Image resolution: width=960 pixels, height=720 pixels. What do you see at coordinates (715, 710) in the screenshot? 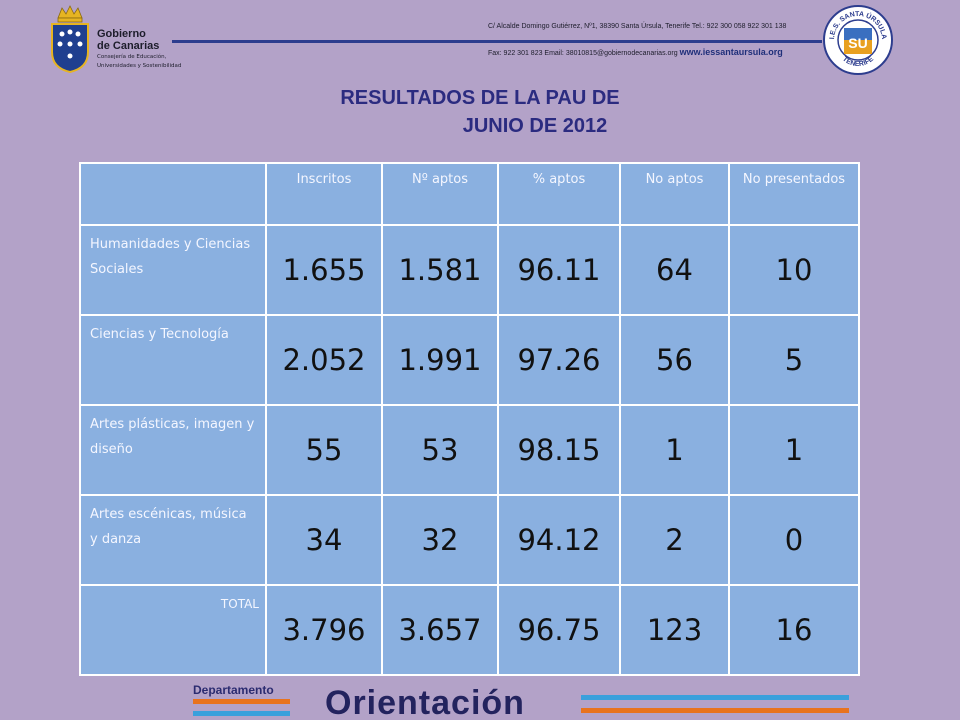
I see `footer-bar-orange-right` at bounding box center [715, 710].